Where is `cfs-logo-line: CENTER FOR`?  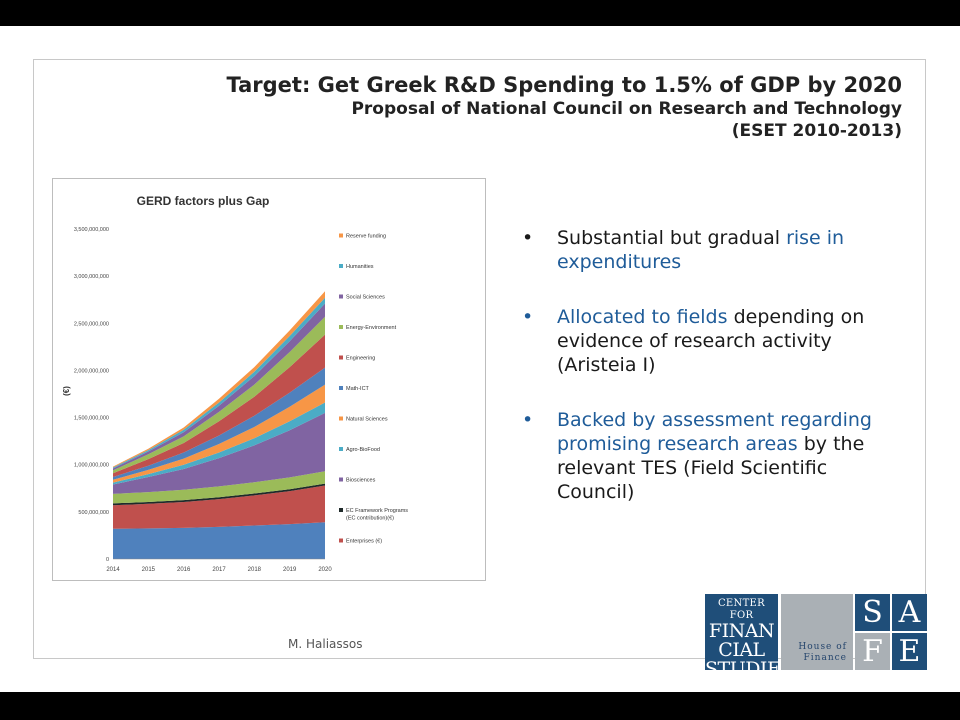 cfs-logo-line: CENTER FOR is located at coordinates (741, 609).